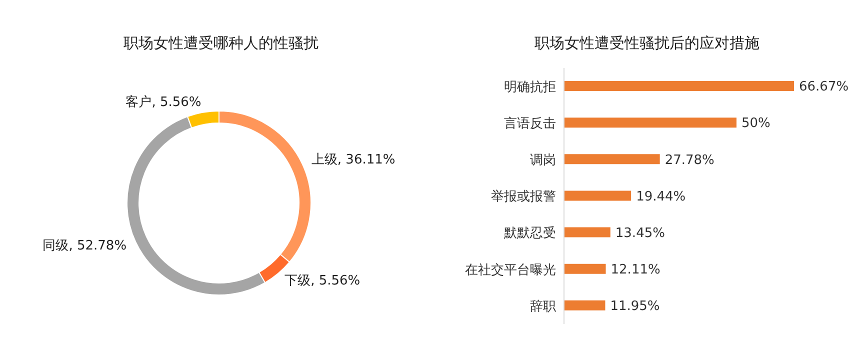 Image resolution: width=868 pixels, height=356 pixels. Describe the element at coordinates (543, 306) in the screenshot. I see `y-tick-label: 辞职` at that location.